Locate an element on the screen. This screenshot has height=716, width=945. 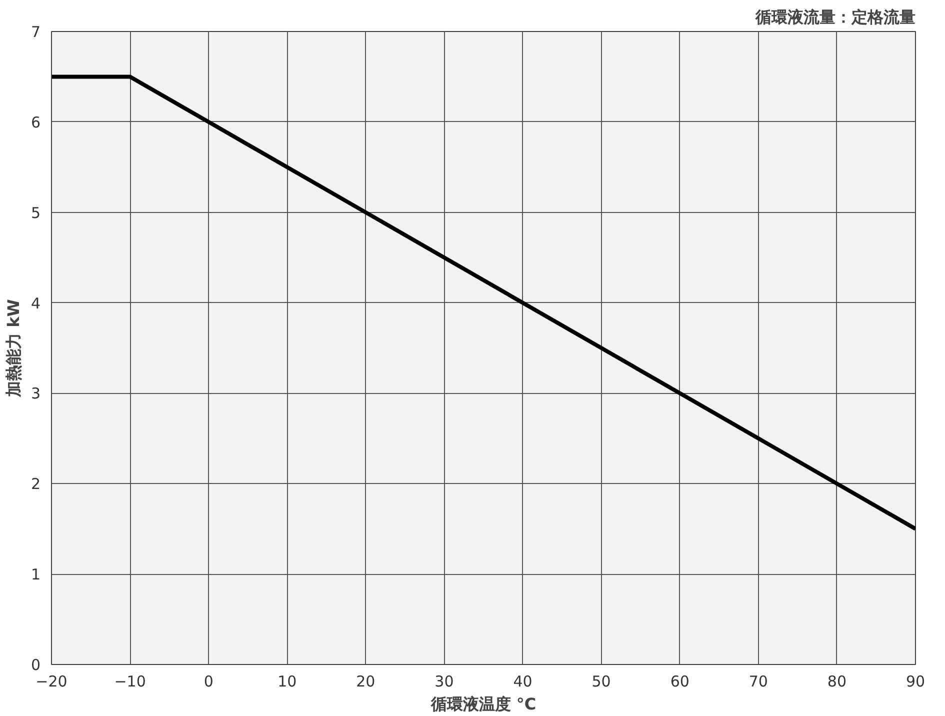
y-tick-label: 2 is located at coordinates (35, 484).